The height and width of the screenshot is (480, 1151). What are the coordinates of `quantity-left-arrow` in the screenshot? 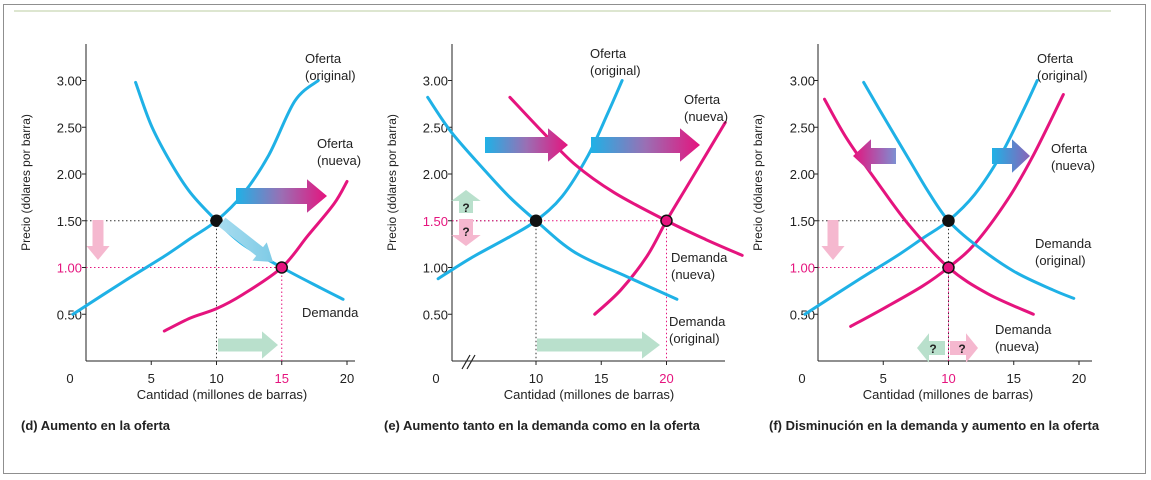 It's located at (931, 348).